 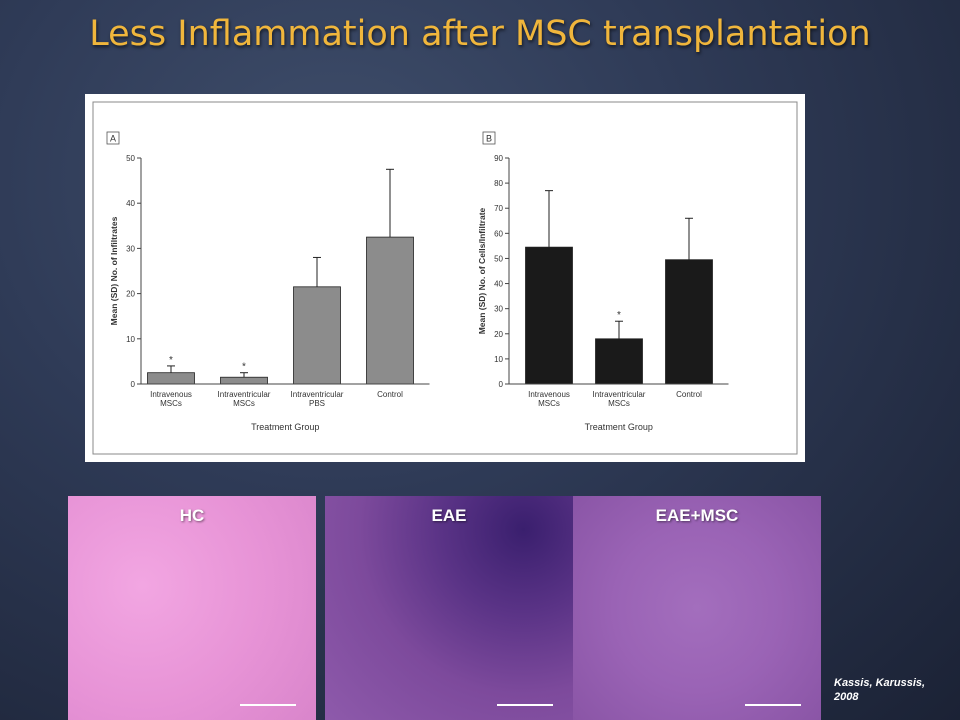 What do you see at coordinates (498, 208) in the screenshot?
I see `y-tick-label: 70` at bounding box center [498, 208].